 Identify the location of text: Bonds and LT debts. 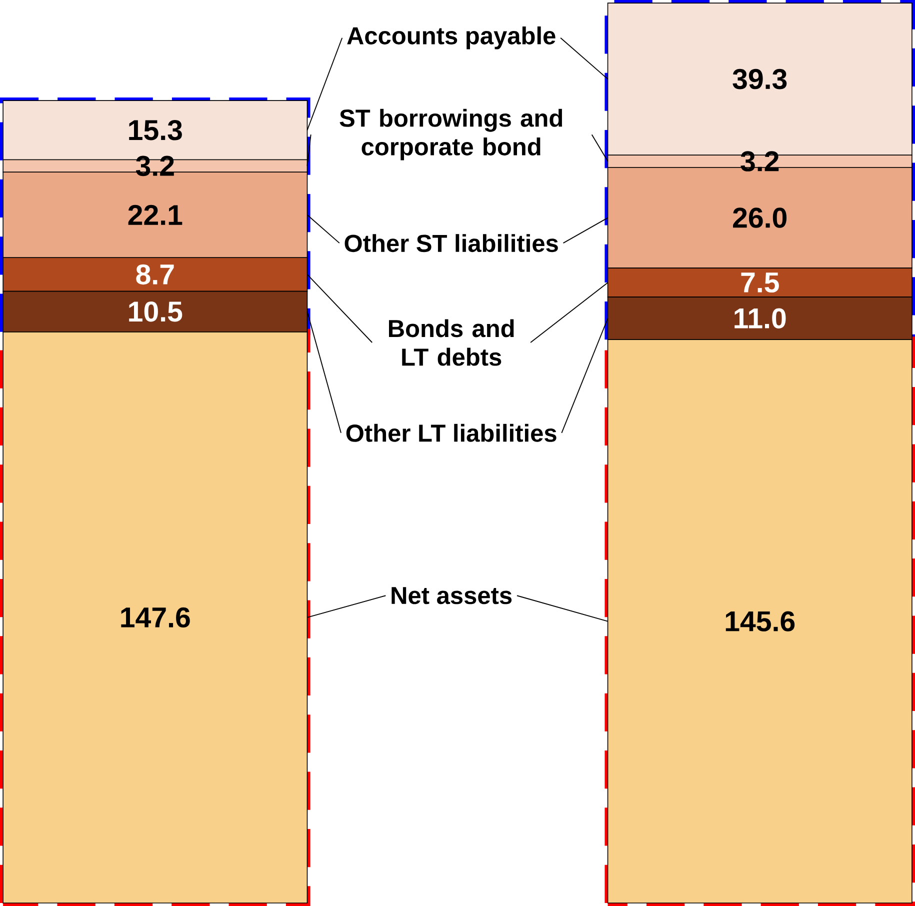
(451, 342).